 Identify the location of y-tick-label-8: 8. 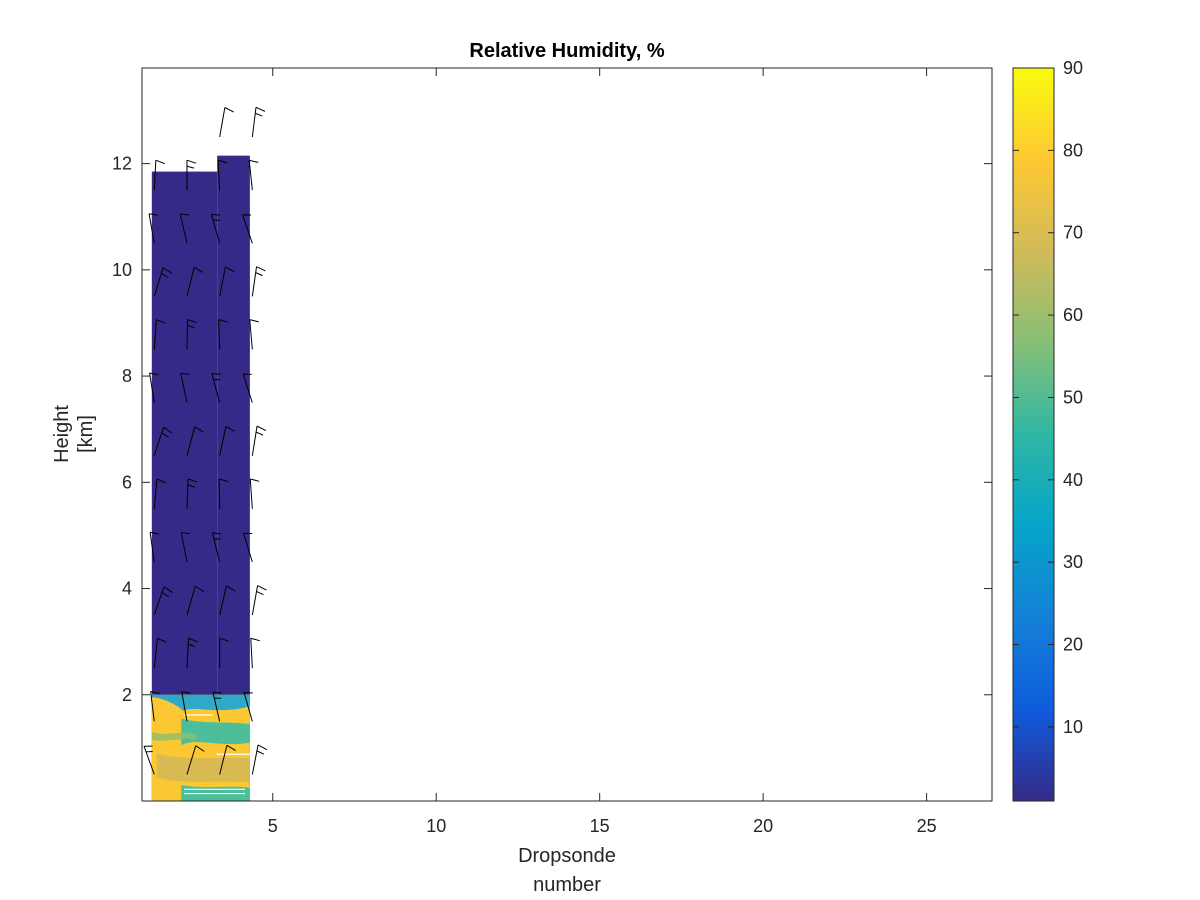
(127, 376).